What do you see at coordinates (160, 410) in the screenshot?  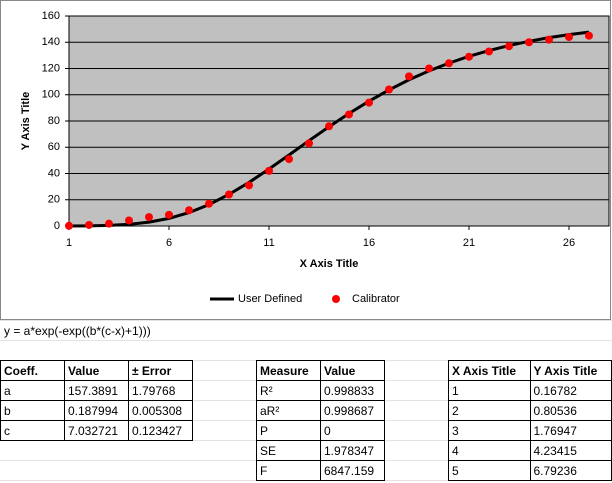 I see `cell: 0.005308` at bounding box center [160, 410].